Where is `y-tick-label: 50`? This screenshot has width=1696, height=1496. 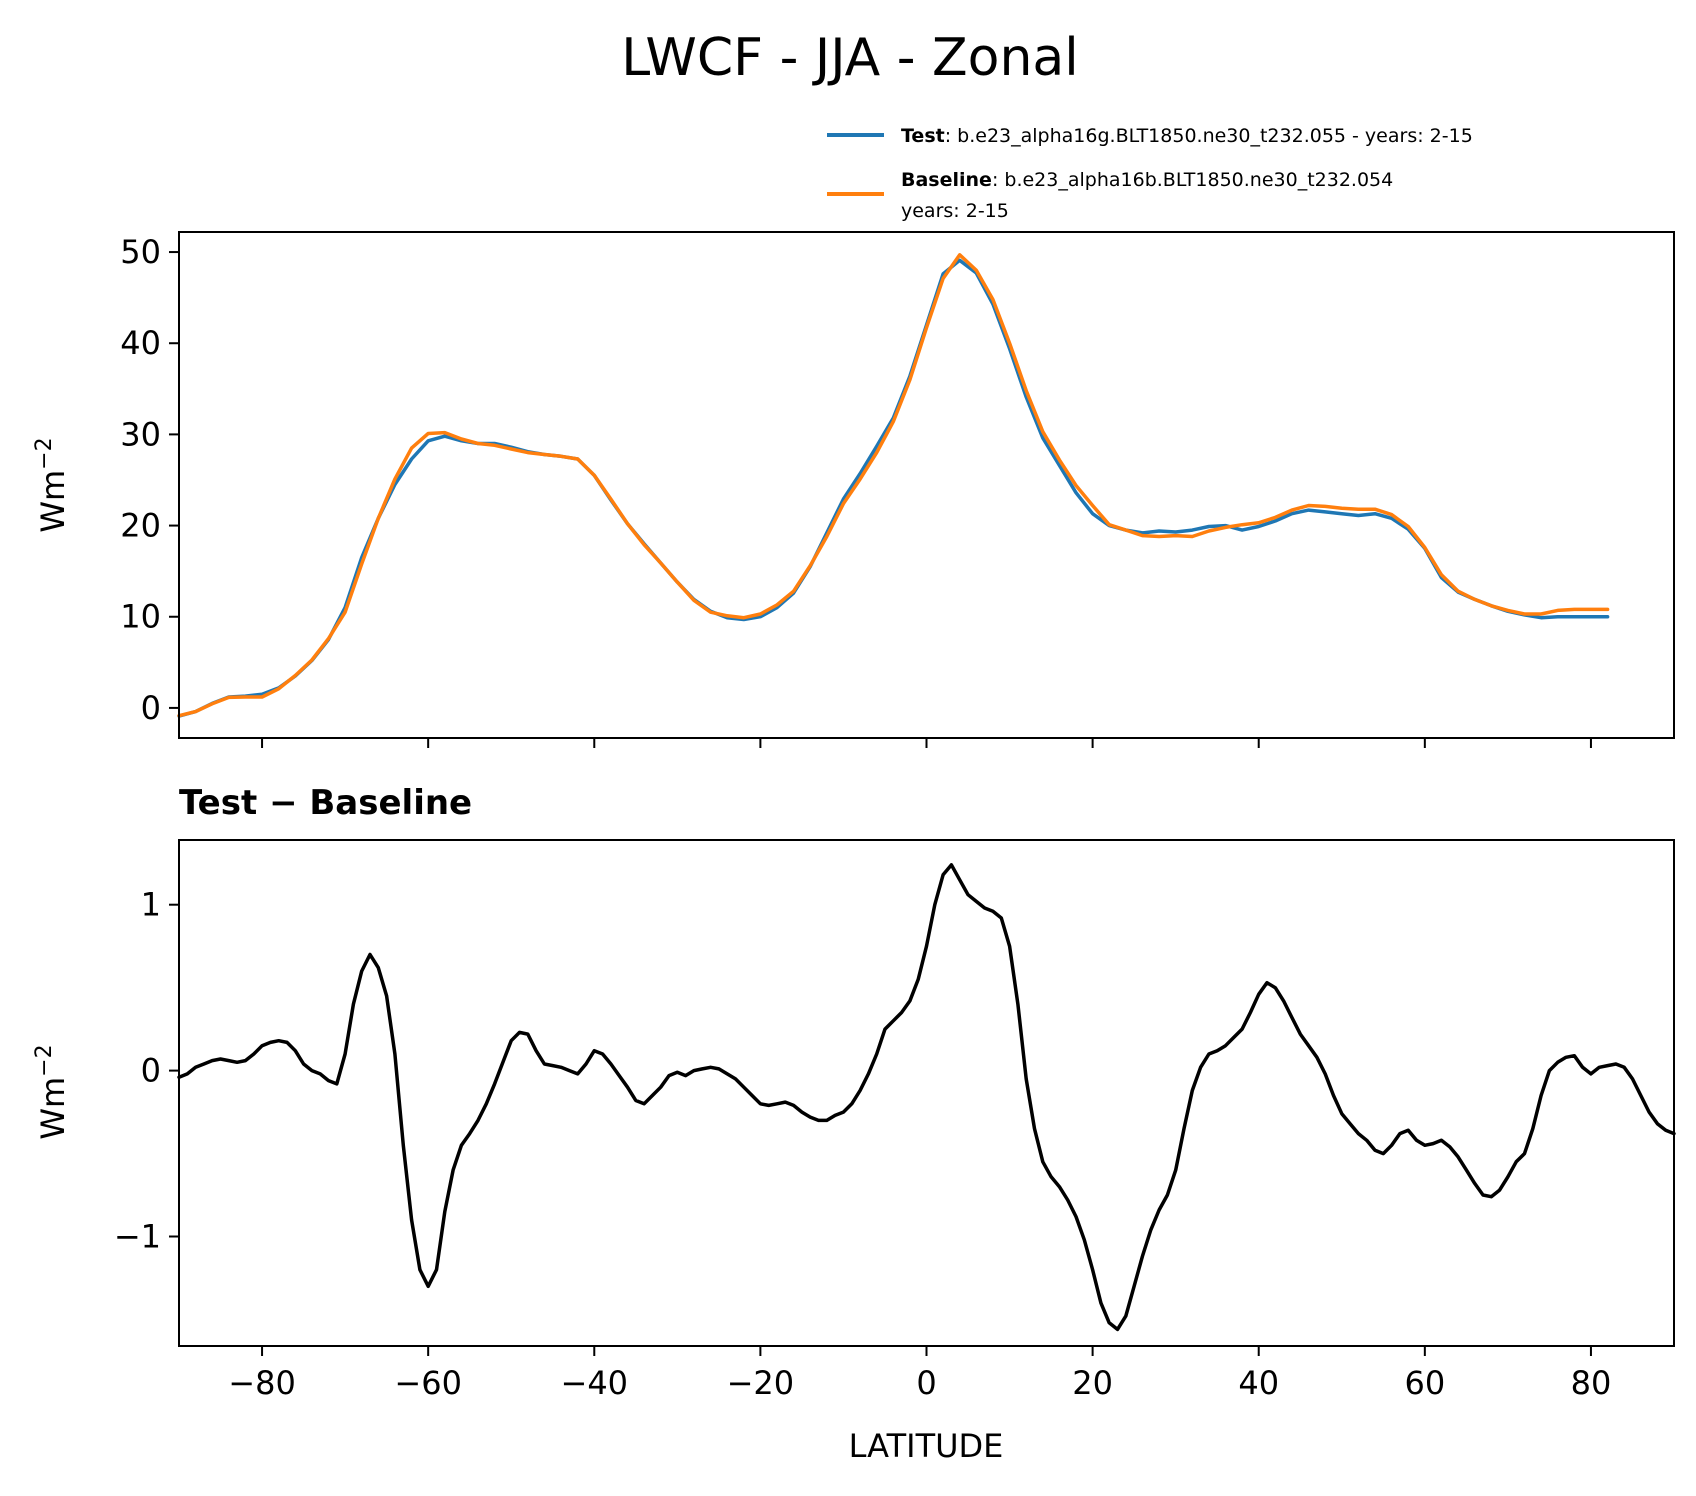 y-tick-label: 50 is located at coordinates (140, 252).